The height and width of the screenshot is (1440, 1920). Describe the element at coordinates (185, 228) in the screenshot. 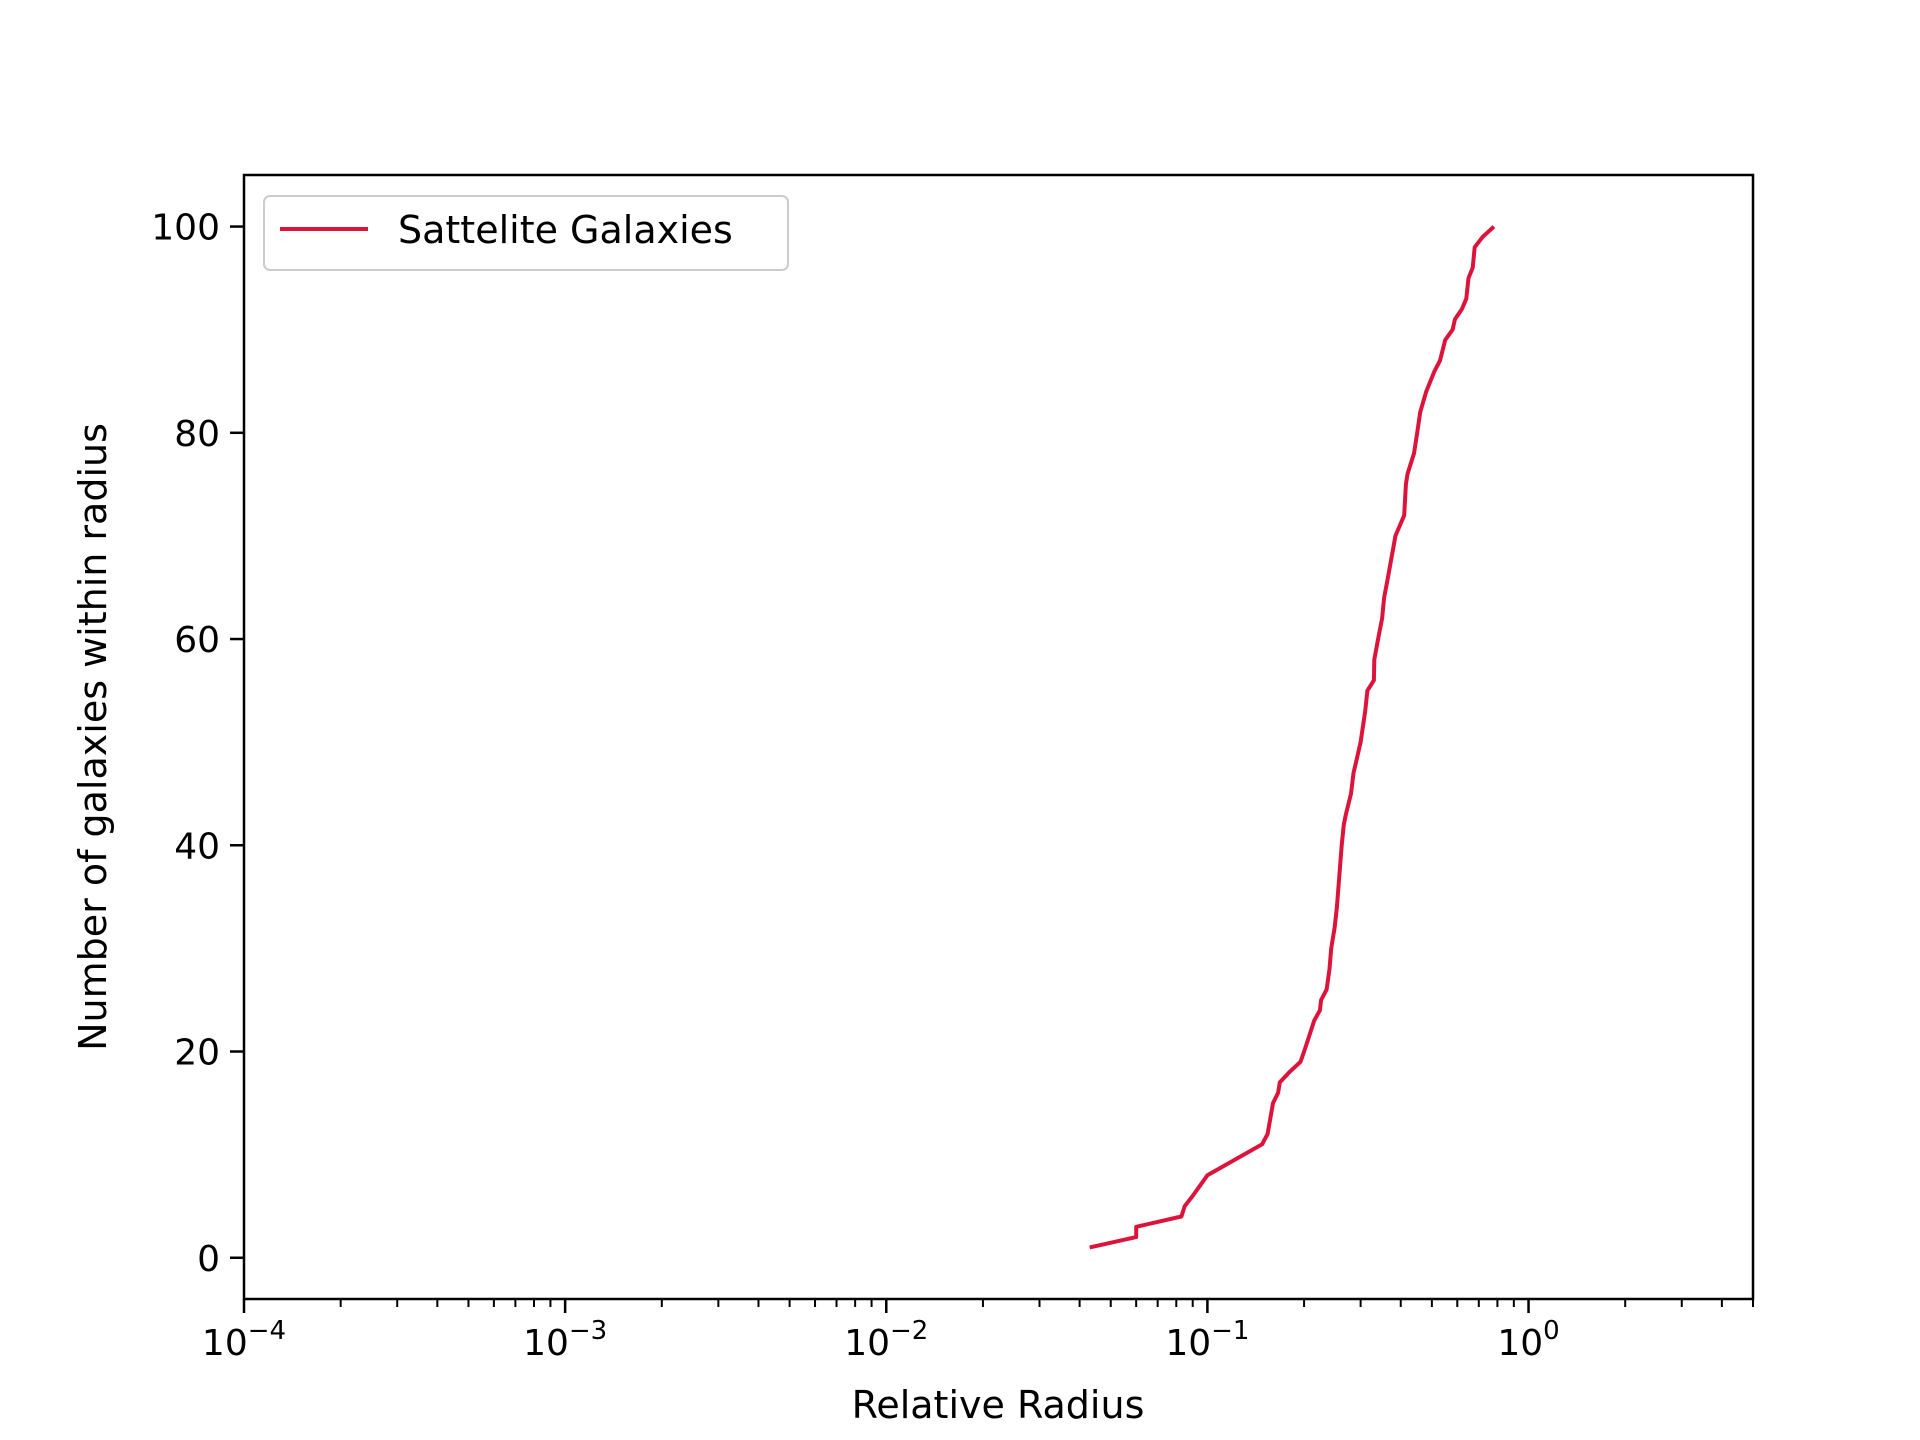

I see `y-tick-label: 100` at that location.